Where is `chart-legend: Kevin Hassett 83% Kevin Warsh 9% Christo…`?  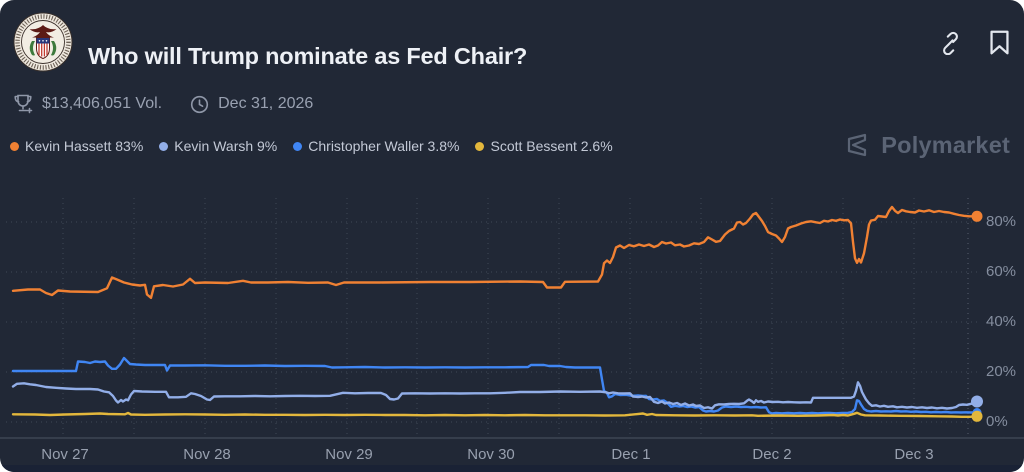 chart-legend: Kevin Hassett 83% Kevin Warsh 9% Christo… is located at coordinates (311, 146).